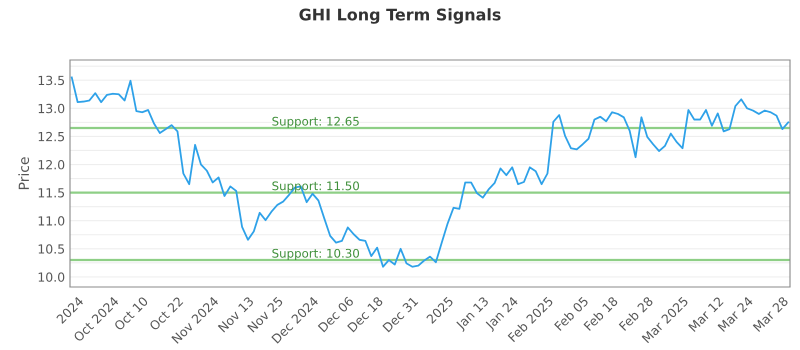 The height and width of the screenshot is (350, 800). What do you see at coordinates (51, 249) in the screenshot?
I see `y-tick-label: 10.5` at bounding box center [51, 249].